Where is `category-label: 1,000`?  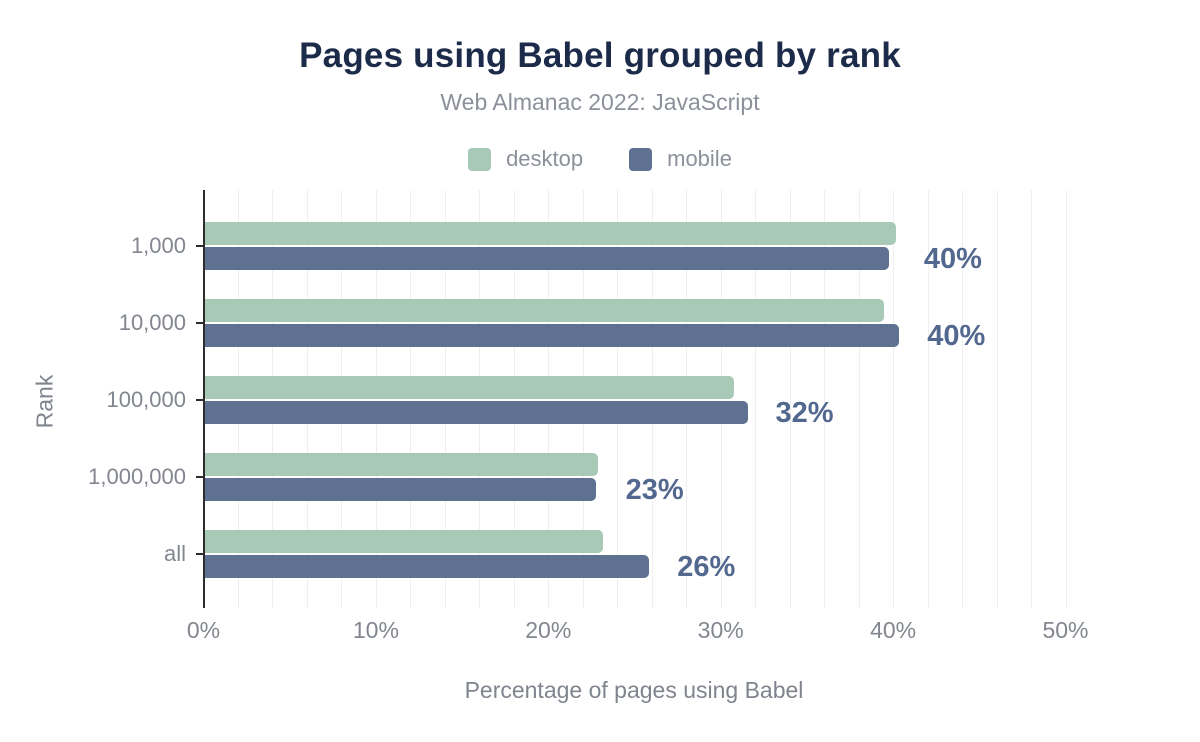 category-label: 1,000 is located at coordinates (158, 245).